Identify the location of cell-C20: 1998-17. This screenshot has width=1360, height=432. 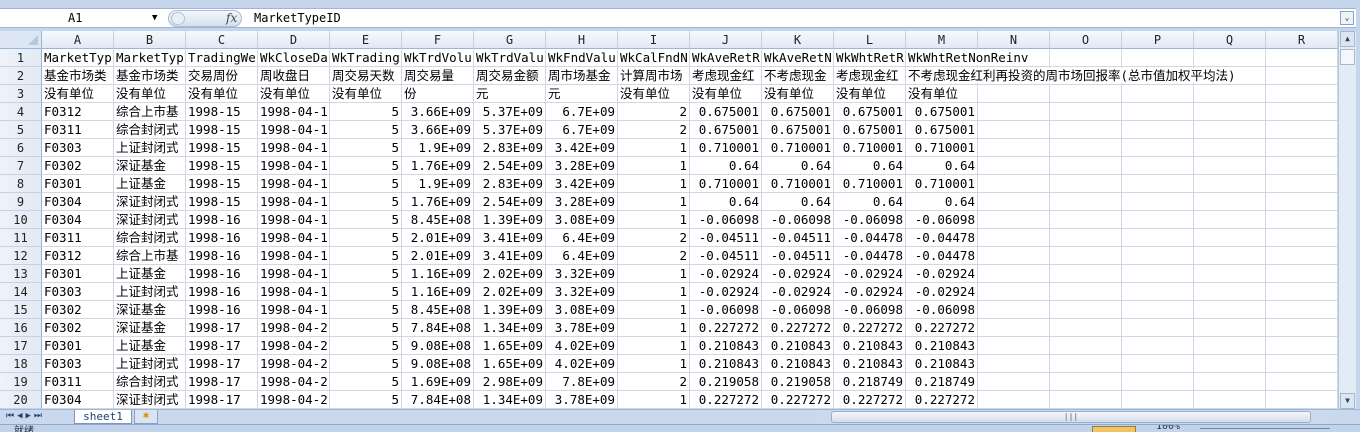
(222, 400).